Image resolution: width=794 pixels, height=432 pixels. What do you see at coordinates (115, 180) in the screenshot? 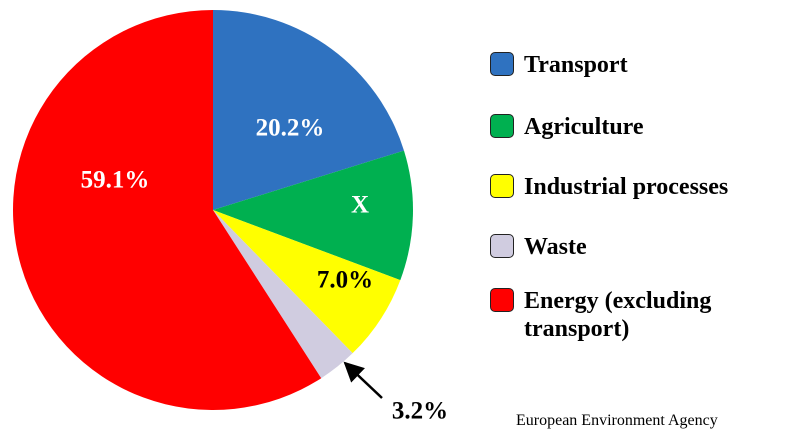
I see `data-label: 59.1%` at bounding box center [115, 180].